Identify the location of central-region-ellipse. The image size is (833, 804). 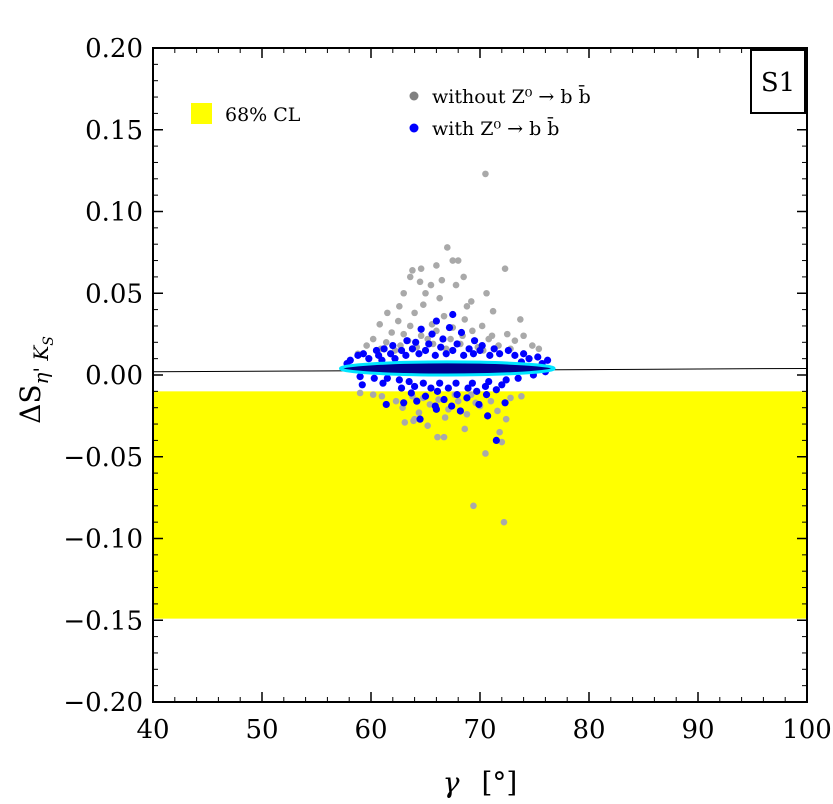
(447, 368).